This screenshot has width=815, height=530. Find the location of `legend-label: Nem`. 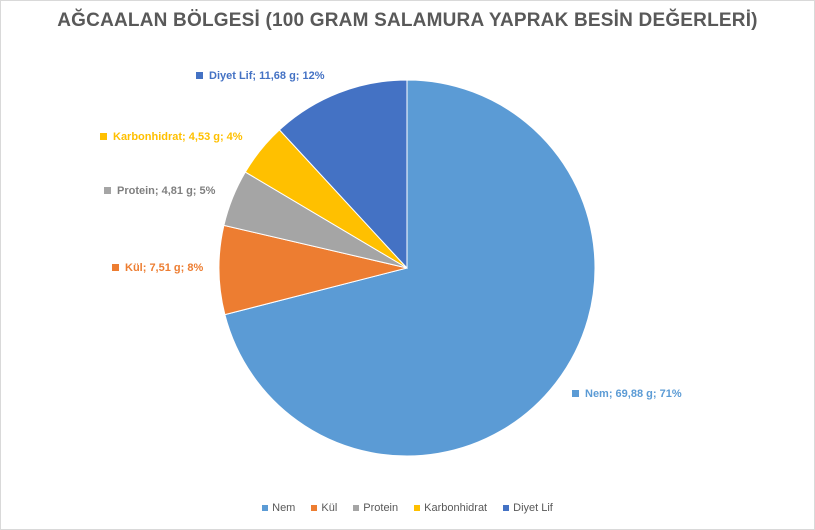

legend-label: Nem is located at coordinates (284, 508).